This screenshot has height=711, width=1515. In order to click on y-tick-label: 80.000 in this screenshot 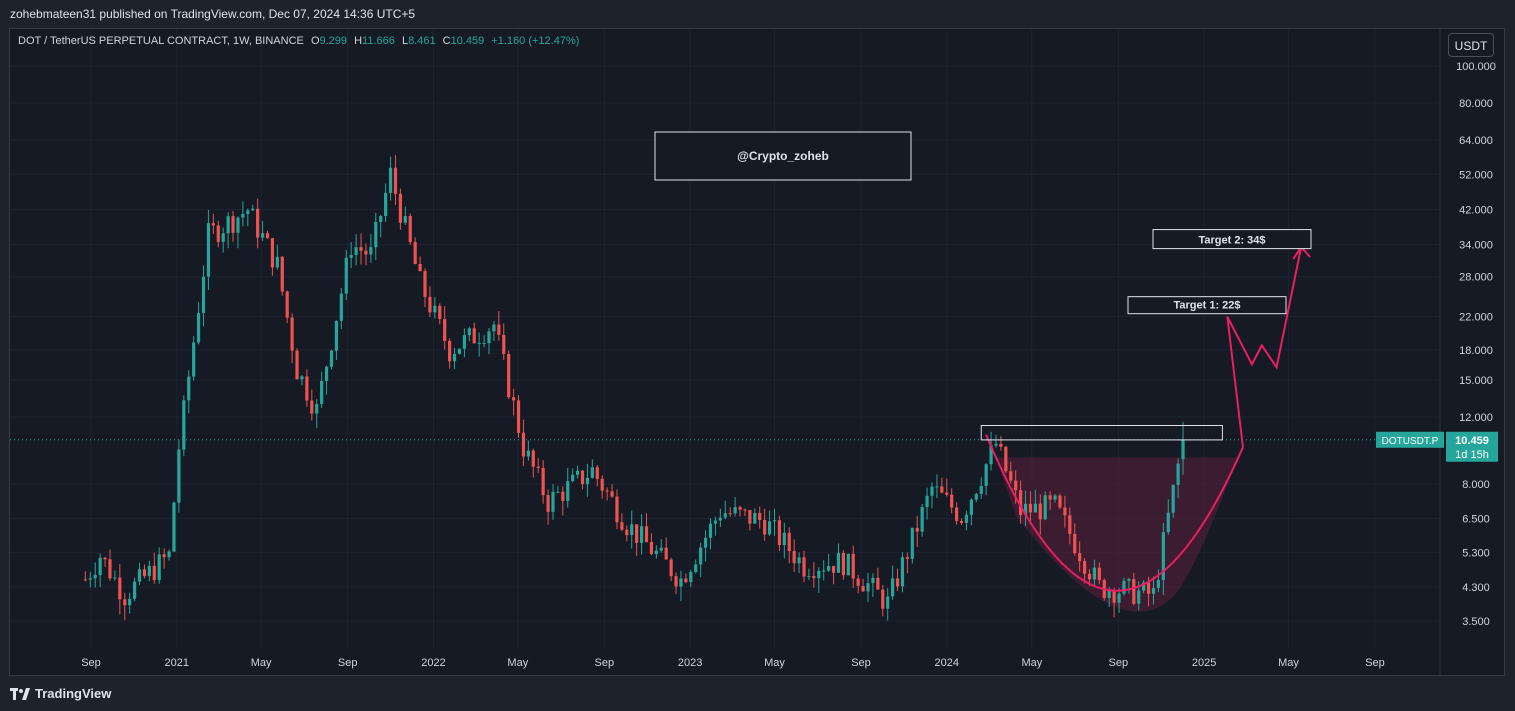, I will do `click(1476, 104)`.